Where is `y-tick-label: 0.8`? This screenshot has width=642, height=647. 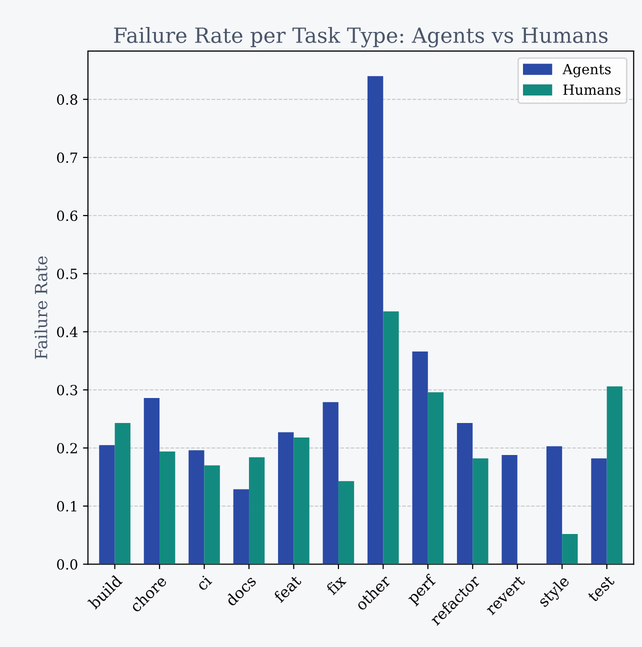 y-tick-label: 0.8 is located at coordinates (67, 99).